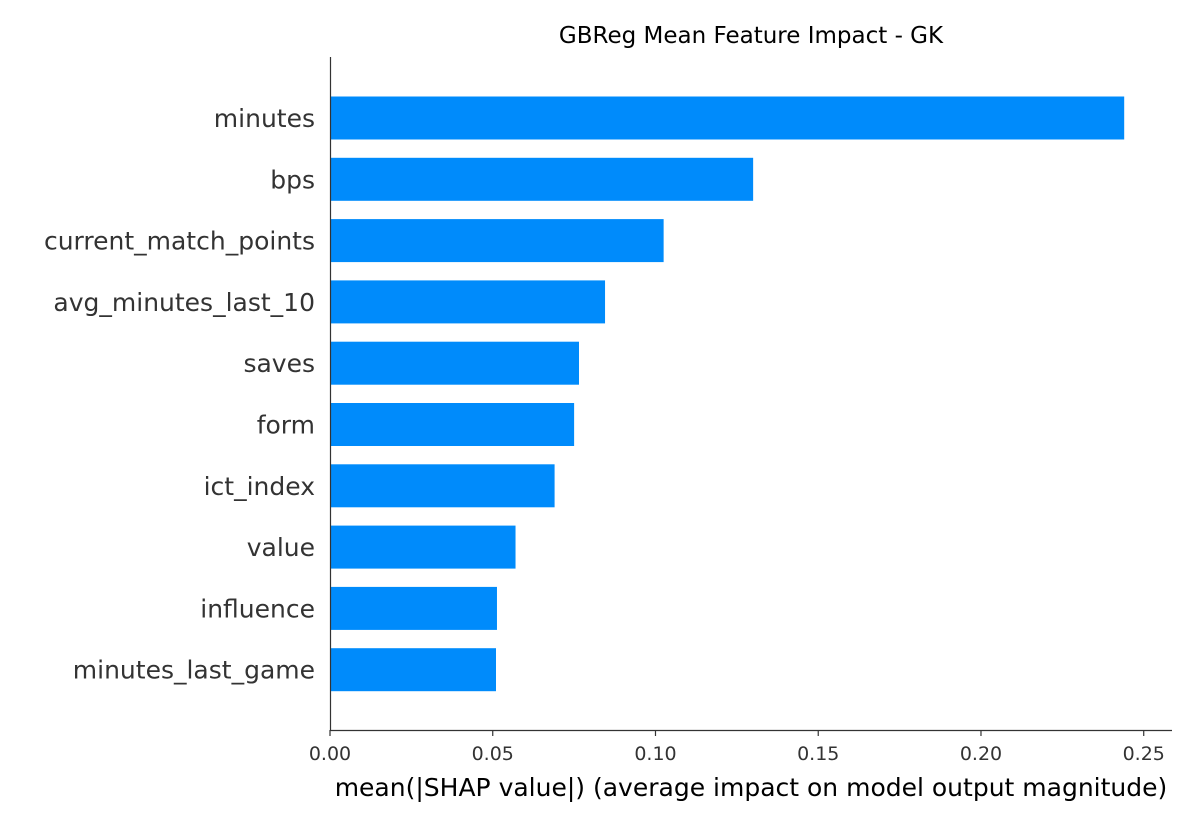  I want to click on x-tick-label: 0.00, so click(330, 754).